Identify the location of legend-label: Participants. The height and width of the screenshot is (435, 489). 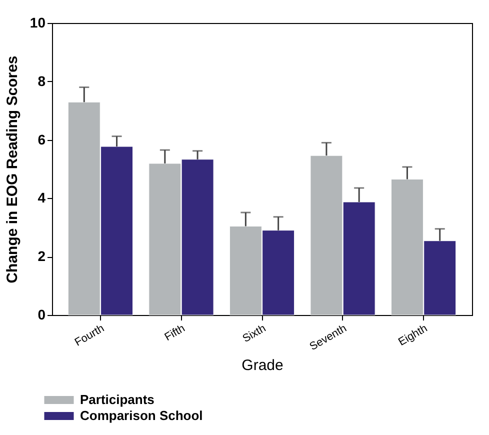
(117, 399).